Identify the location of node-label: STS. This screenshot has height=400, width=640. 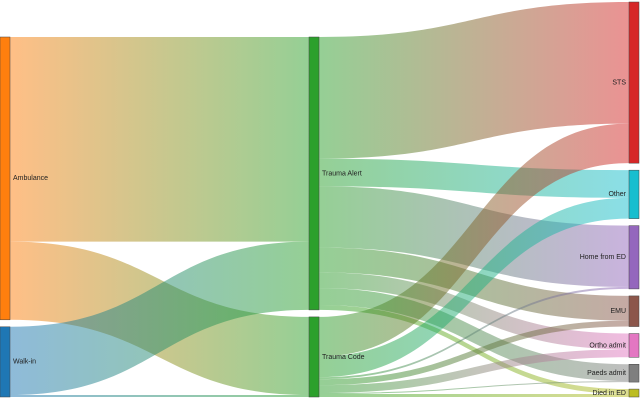
(619, 82).